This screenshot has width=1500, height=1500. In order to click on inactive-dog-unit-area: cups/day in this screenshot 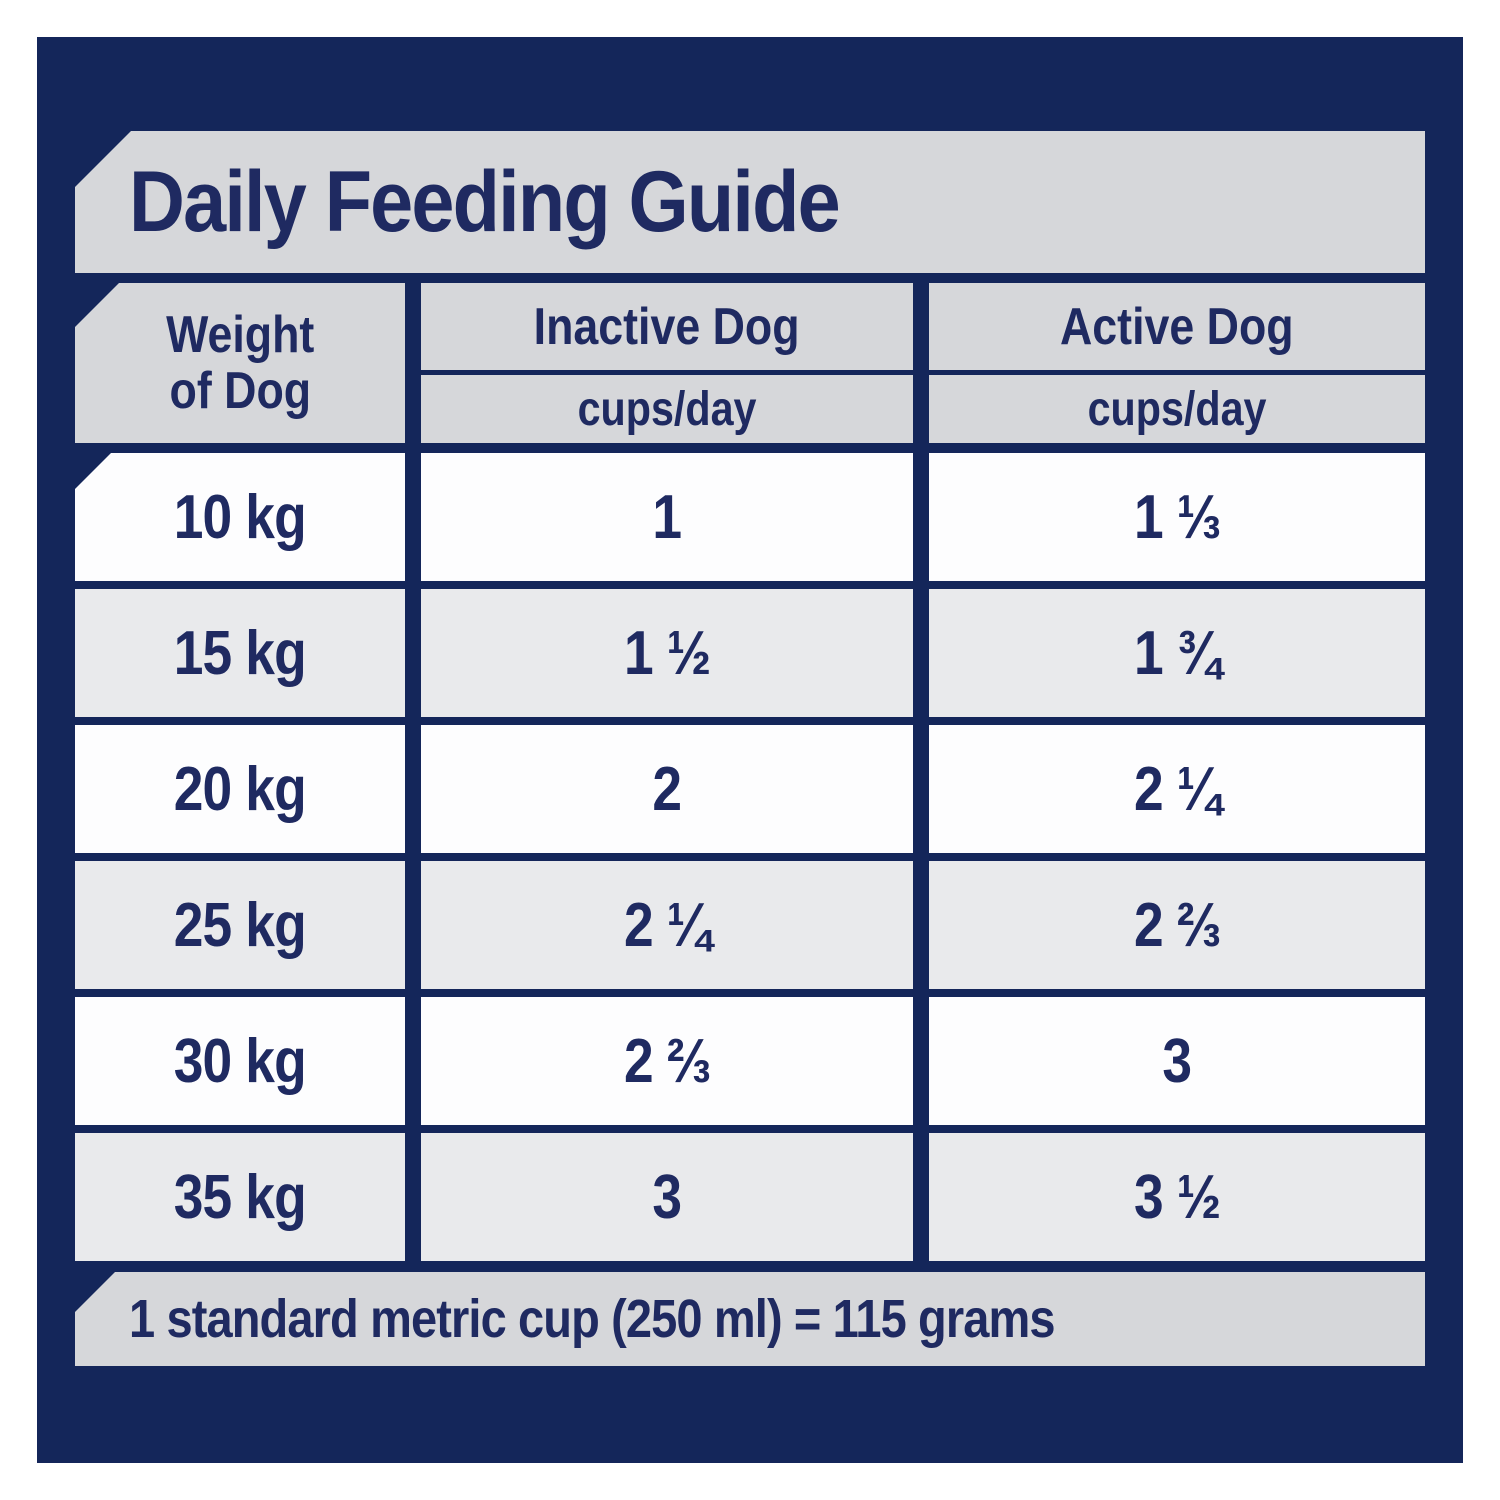, I will do `click(667, 409)`.